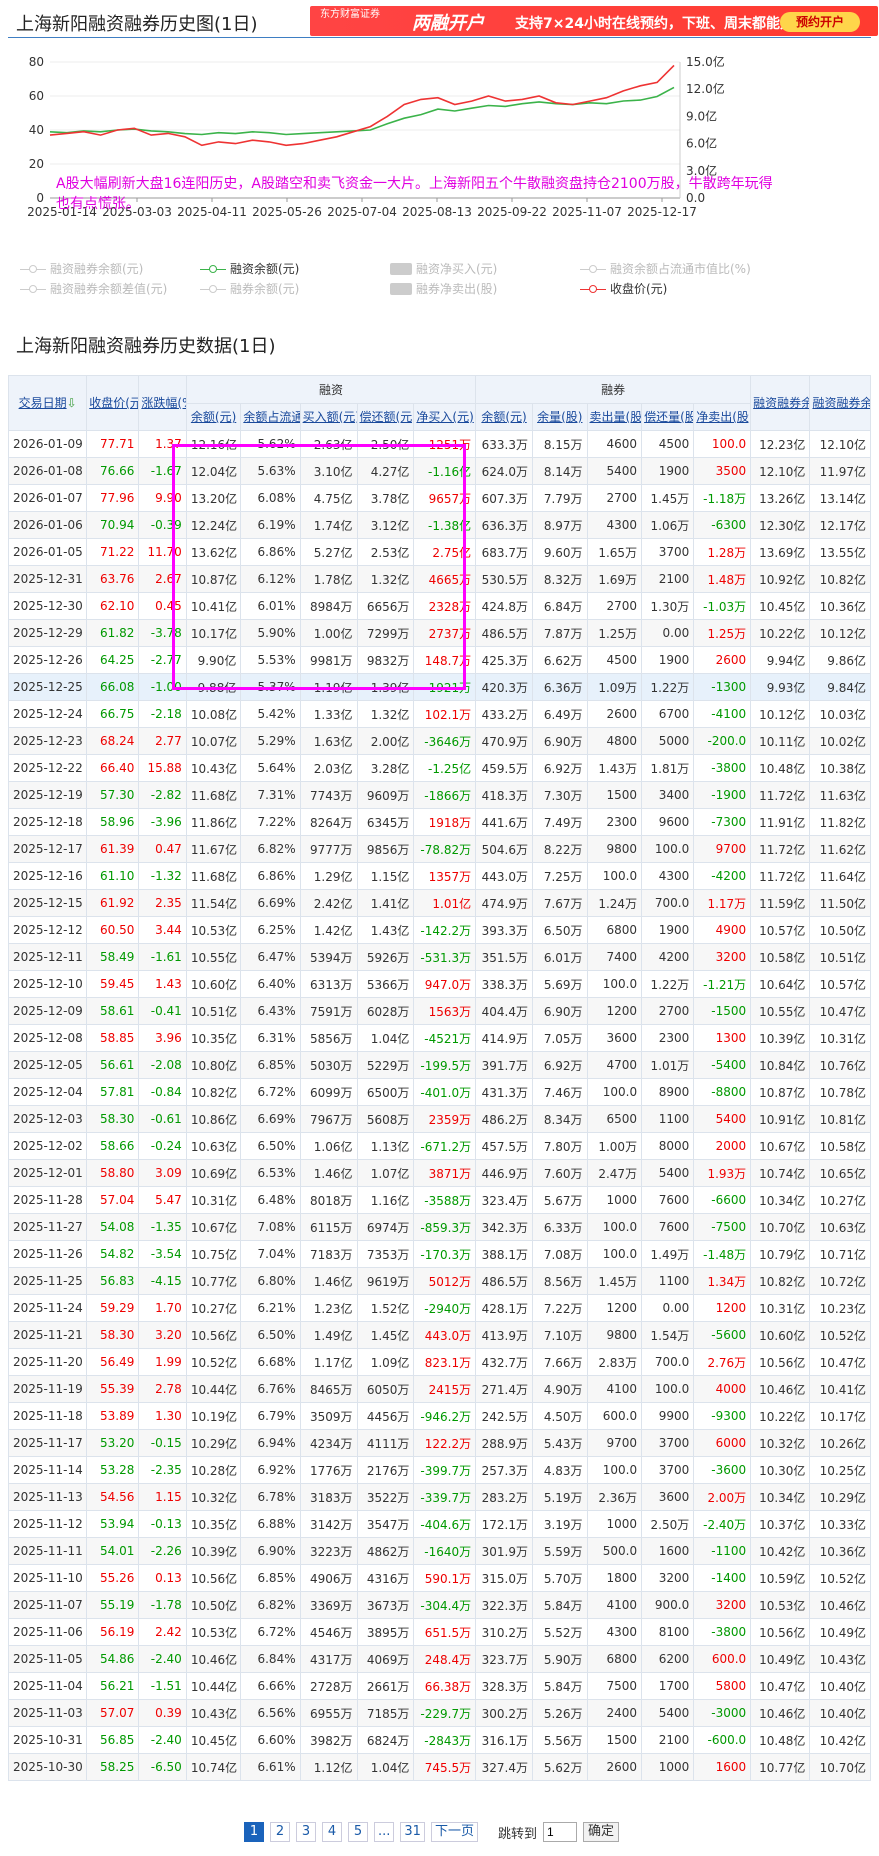 The width and height of the screenshot is (879, 1856). Describe the element at coordinates (668, 822) in the screenshot. I see `table-cell: 9600` at that location.